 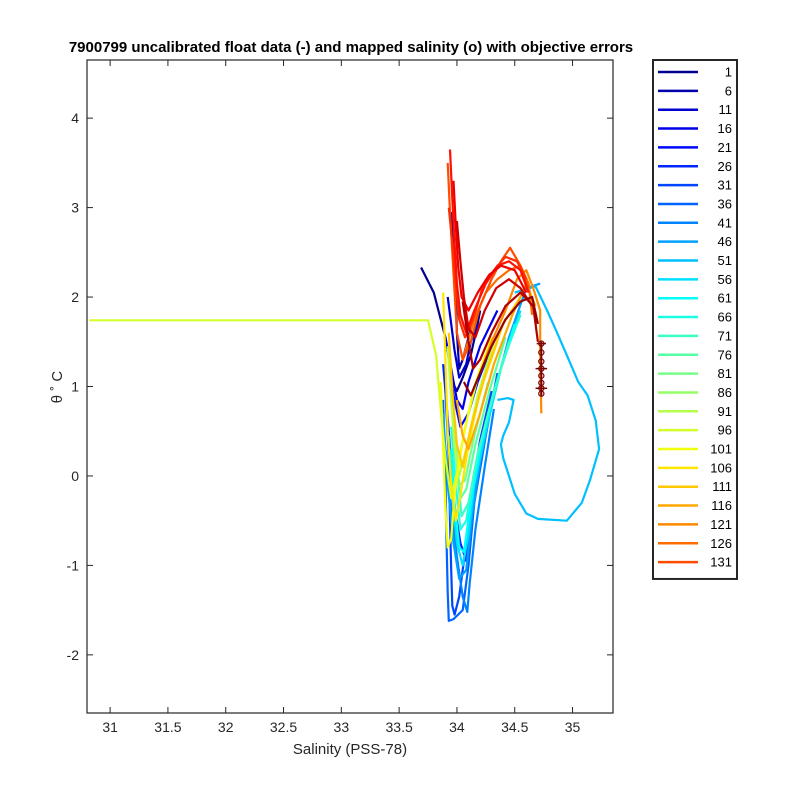 I want to click on y-axis-label: θ ˚ C, so click(x=57, y=387).